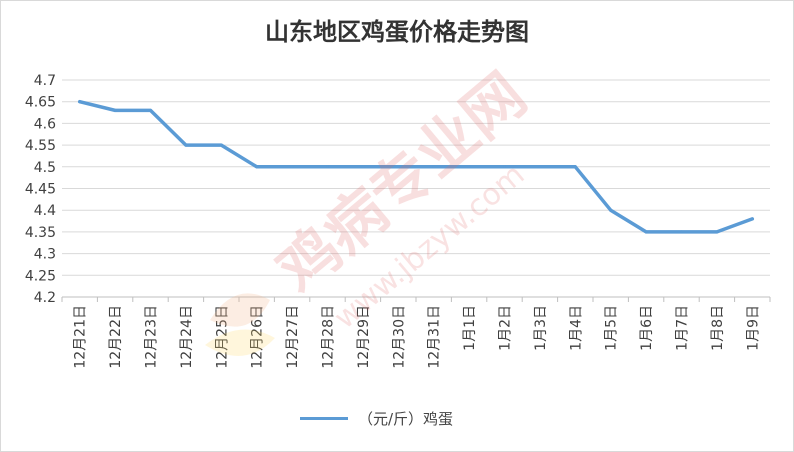 The height and width of the screenshot is (452, 794). What do you see at coordinates (576, 328) in the screenshot?
I see `x-tick-label: 1月4日` at bounding box center [576, 328].